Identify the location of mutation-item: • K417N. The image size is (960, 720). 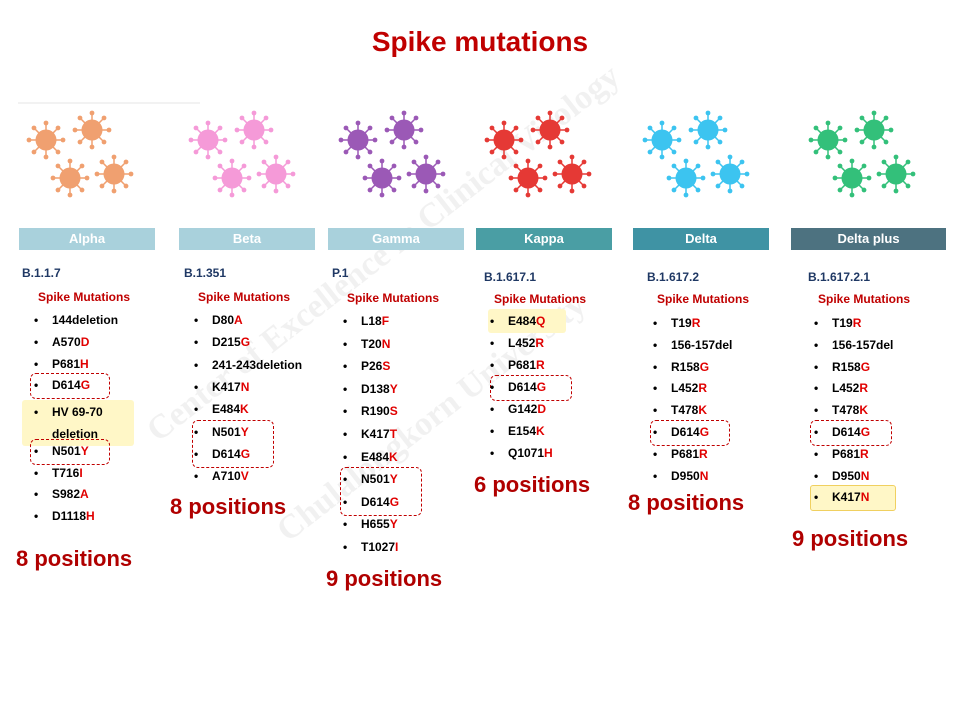
(221, 387).